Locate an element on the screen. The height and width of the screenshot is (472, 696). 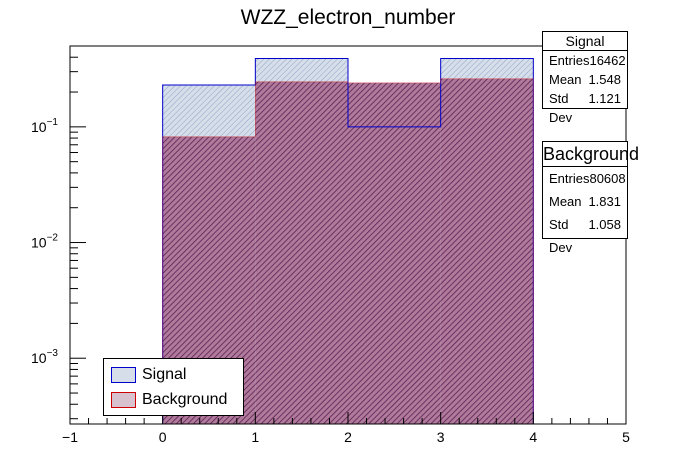
background-std-value: 1.058 is located at coordinates (604, 224).